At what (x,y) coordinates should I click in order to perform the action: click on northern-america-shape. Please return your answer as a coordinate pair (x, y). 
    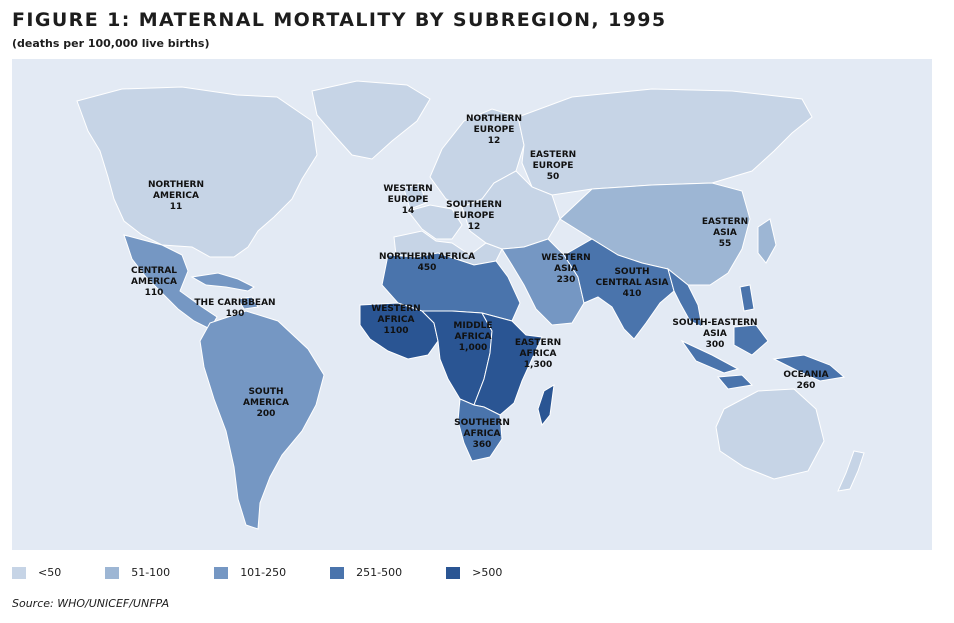
    Looking at the image, I should click on (197, 172).